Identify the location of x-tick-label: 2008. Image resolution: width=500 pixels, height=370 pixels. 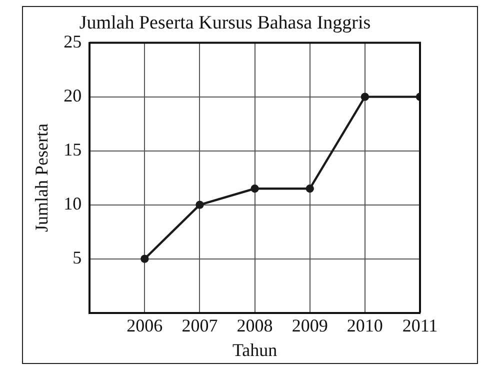
(254, 325).